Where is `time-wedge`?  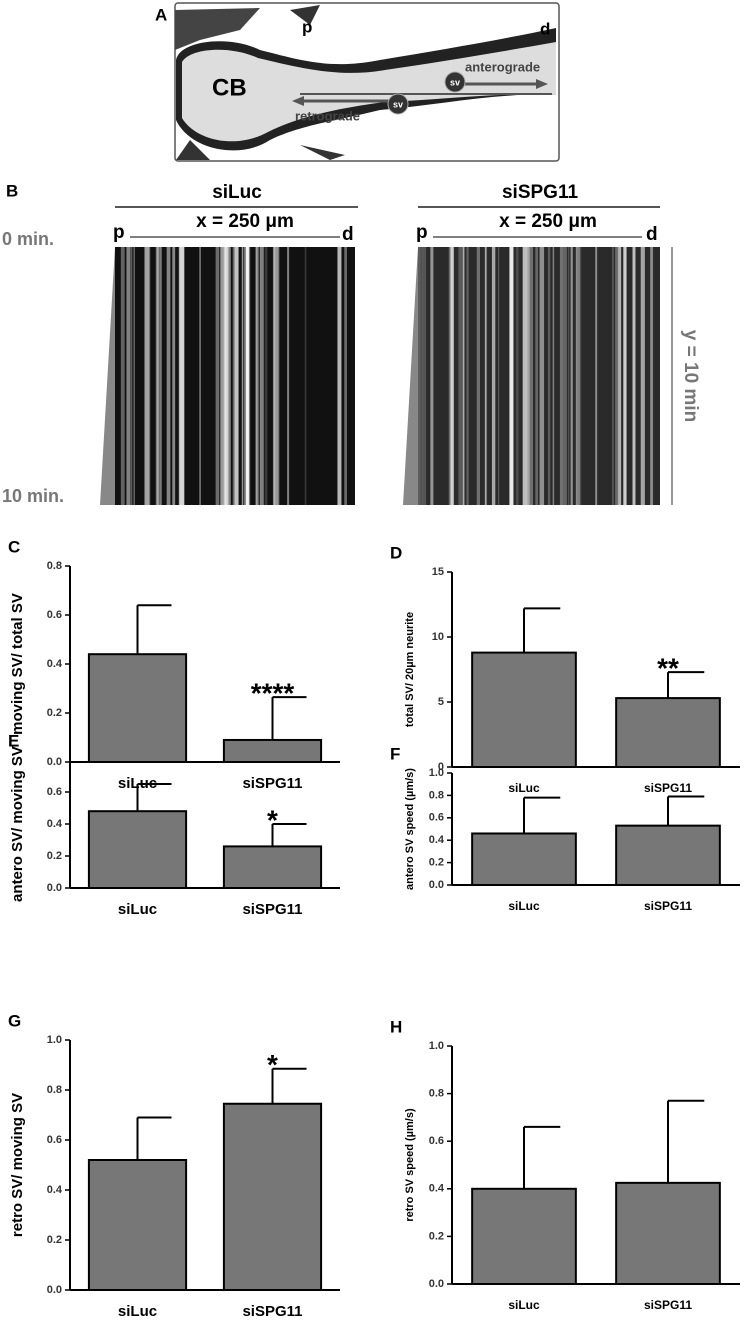
time-wedge is located at coordinates (410, 376).